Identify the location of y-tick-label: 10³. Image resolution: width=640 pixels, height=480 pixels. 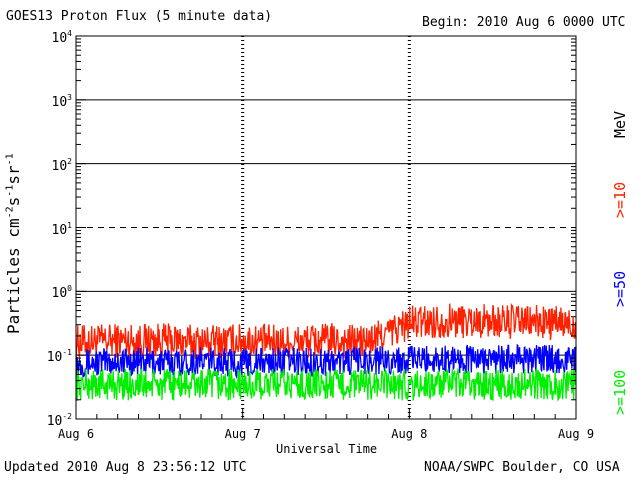
(61, 101).